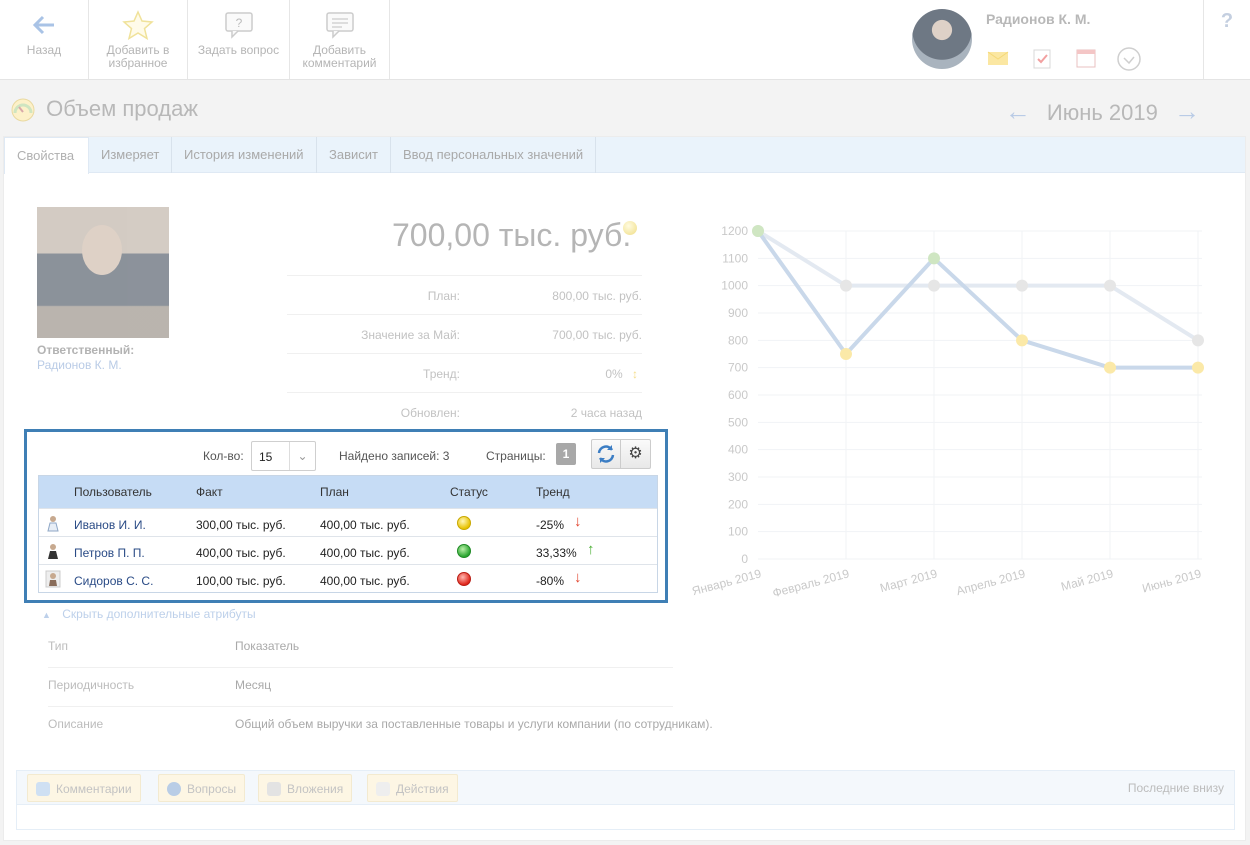 This screenshot has width=1250, height=845. I want to click on tab-history: История изменений, so click(244, 155).